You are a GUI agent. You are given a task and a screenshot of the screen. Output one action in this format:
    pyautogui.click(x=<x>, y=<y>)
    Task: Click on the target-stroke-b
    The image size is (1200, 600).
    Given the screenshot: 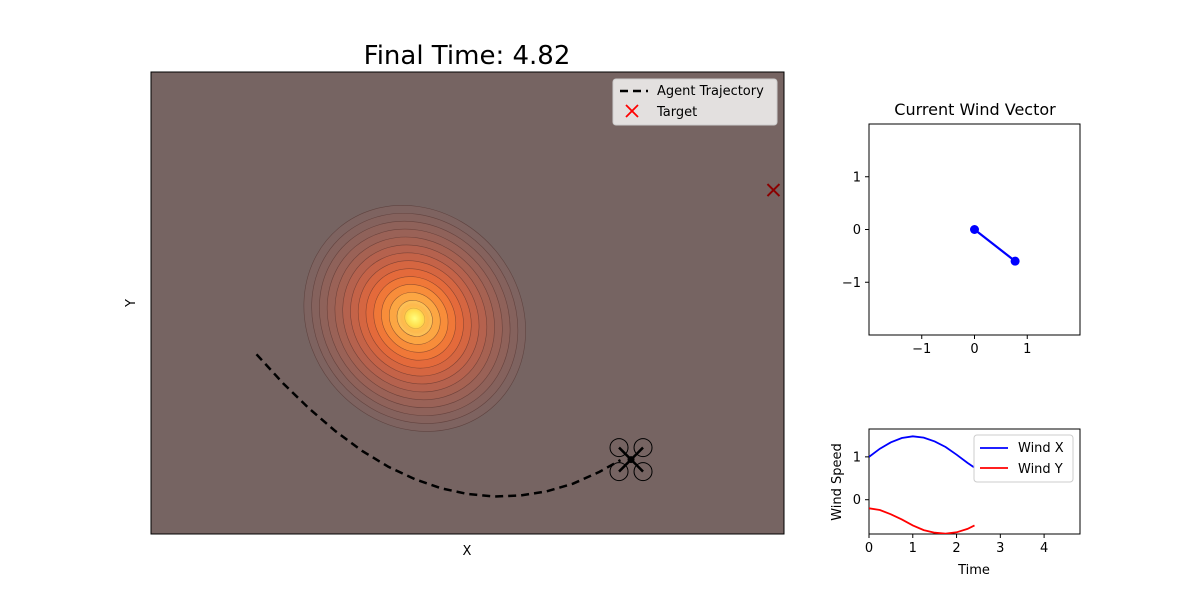 What is the action you would take?
    pyautogui.click(x=773, y=190)
    